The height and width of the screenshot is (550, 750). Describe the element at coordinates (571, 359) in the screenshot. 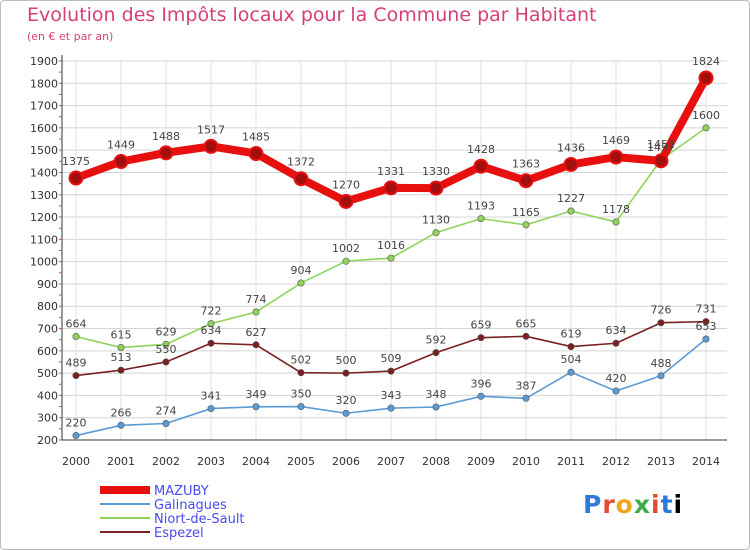

I see `data-label: 504` at that location.